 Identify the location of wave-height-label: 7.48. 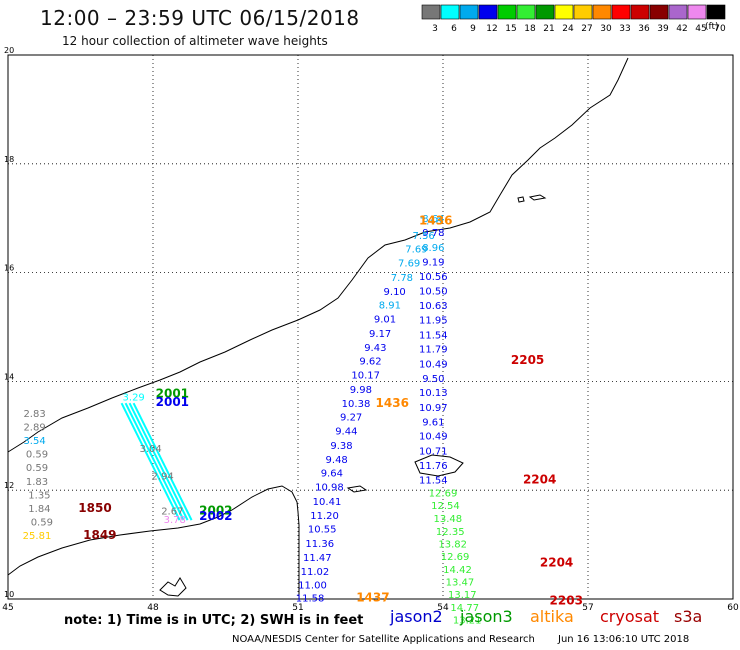
(431, 222).